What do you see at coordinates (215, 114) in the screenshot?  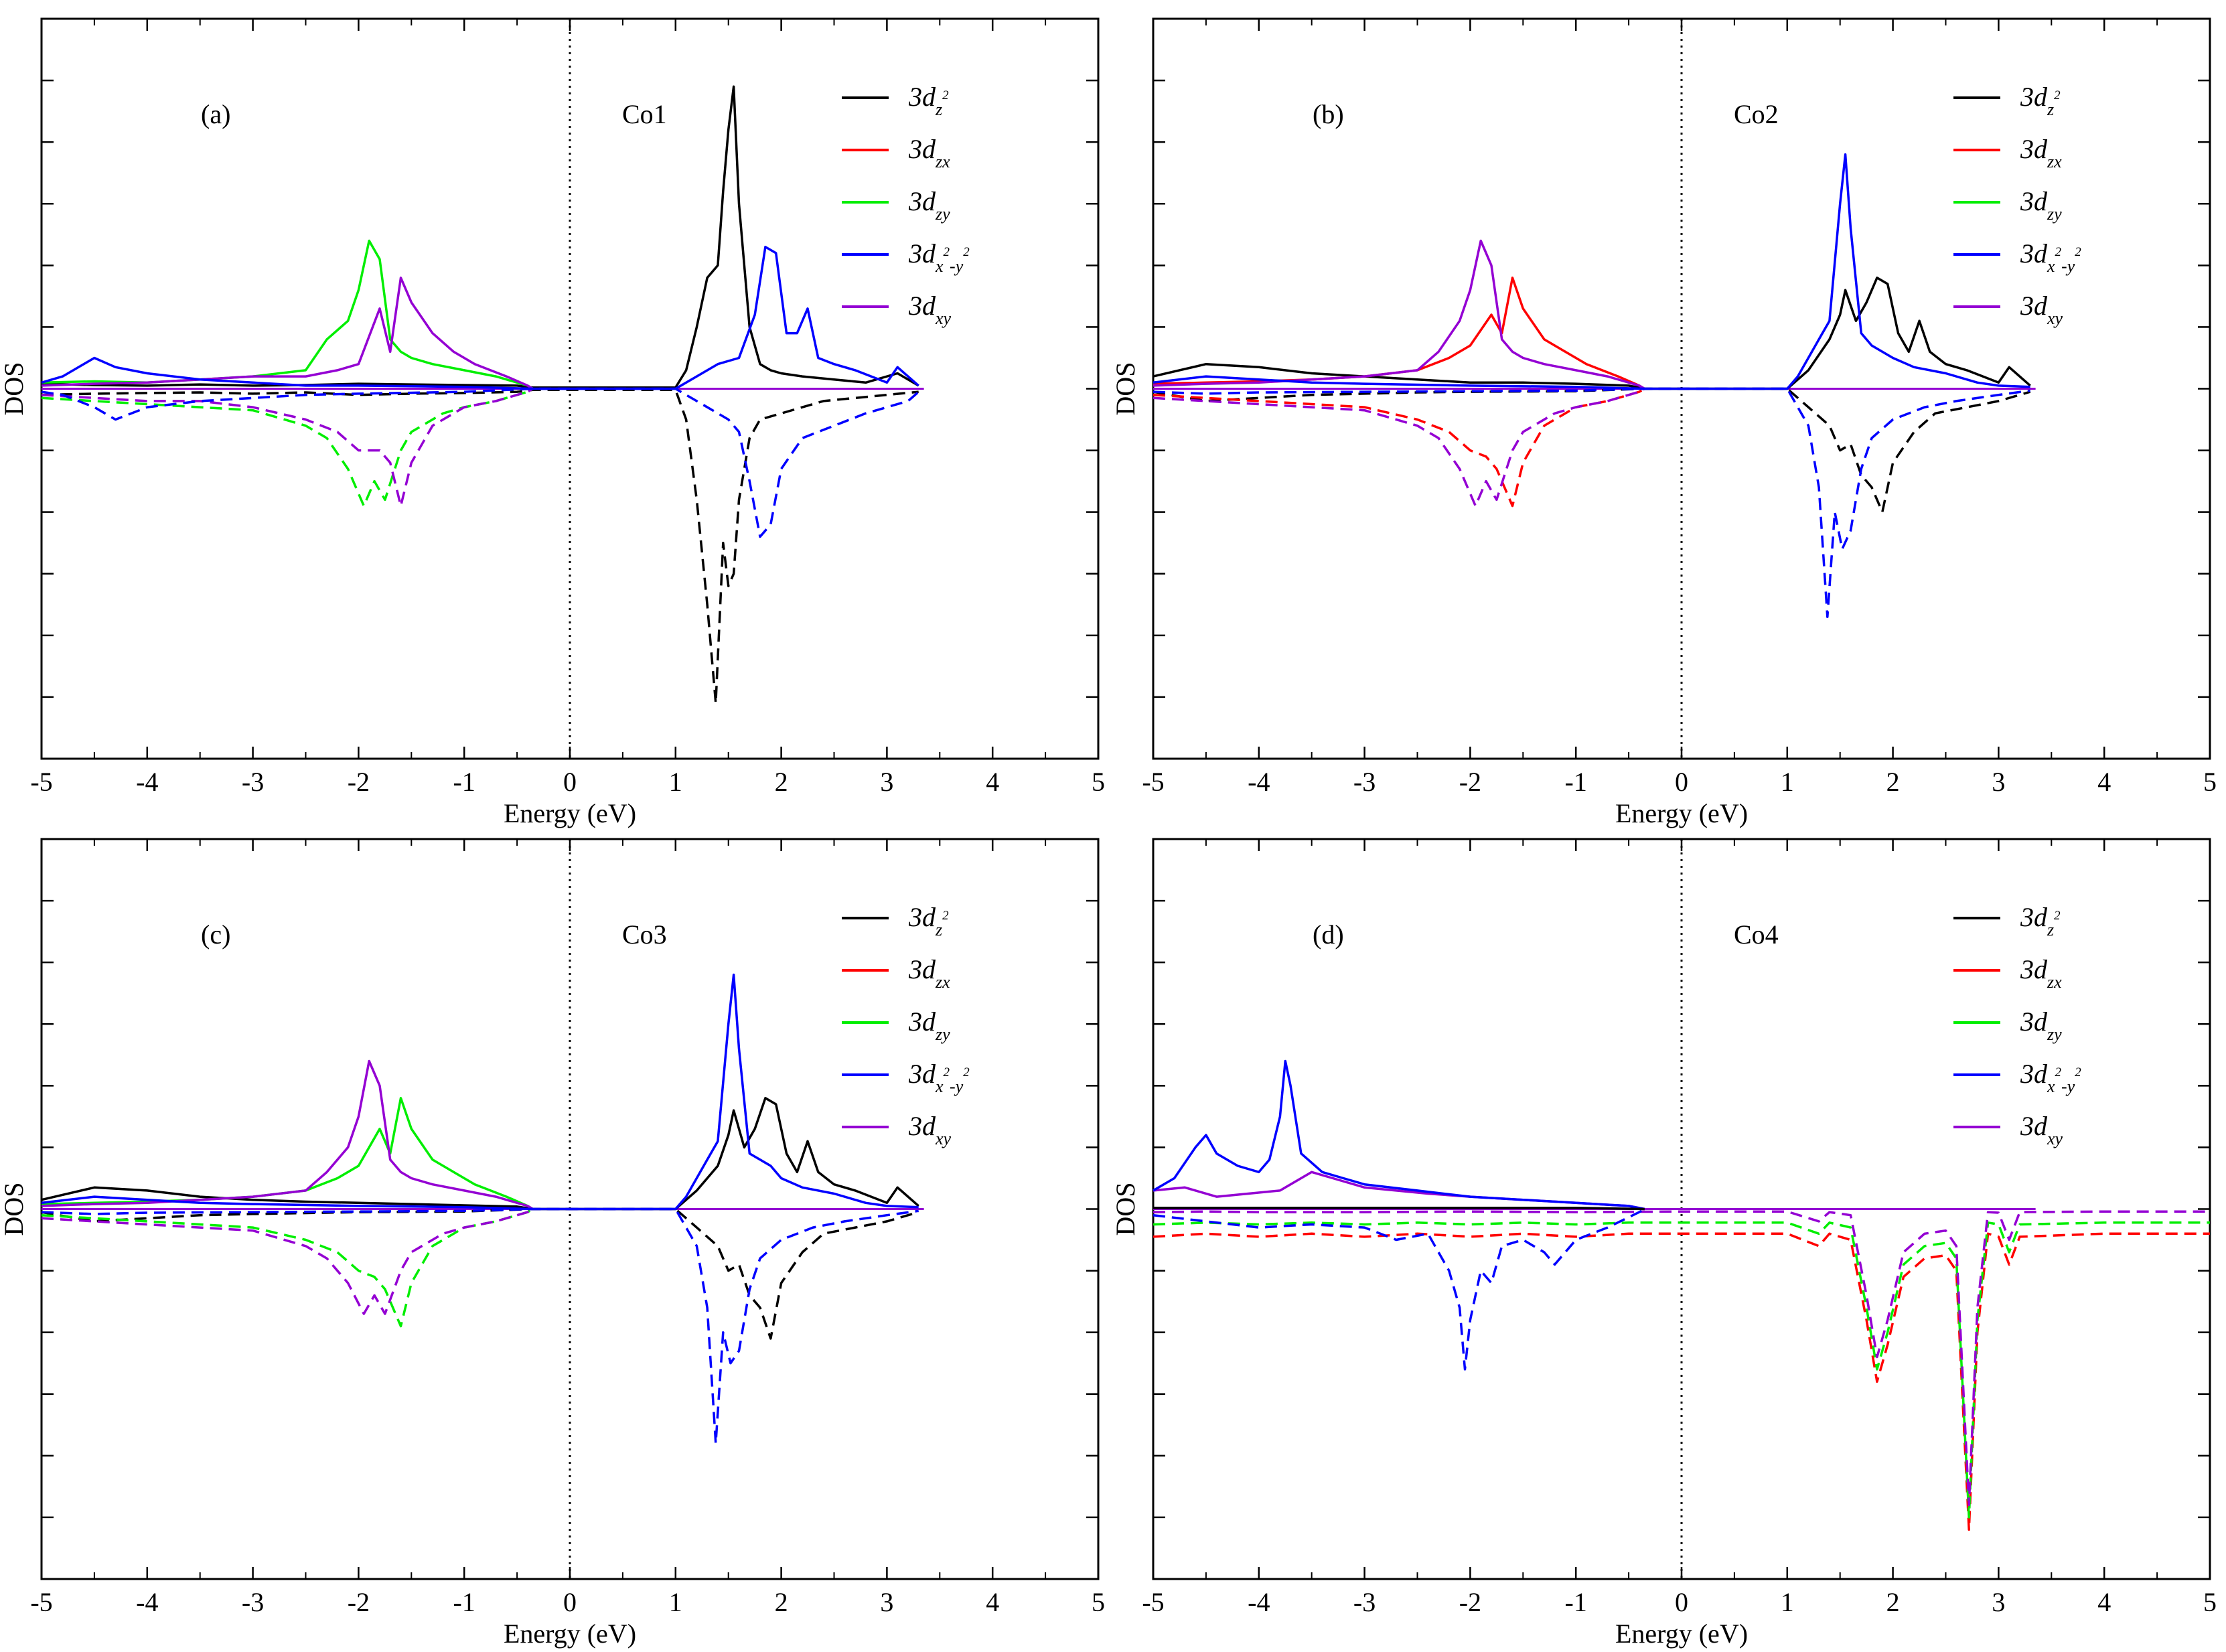 I see `panel-tag: (a)` at bounding box center [215, 114].